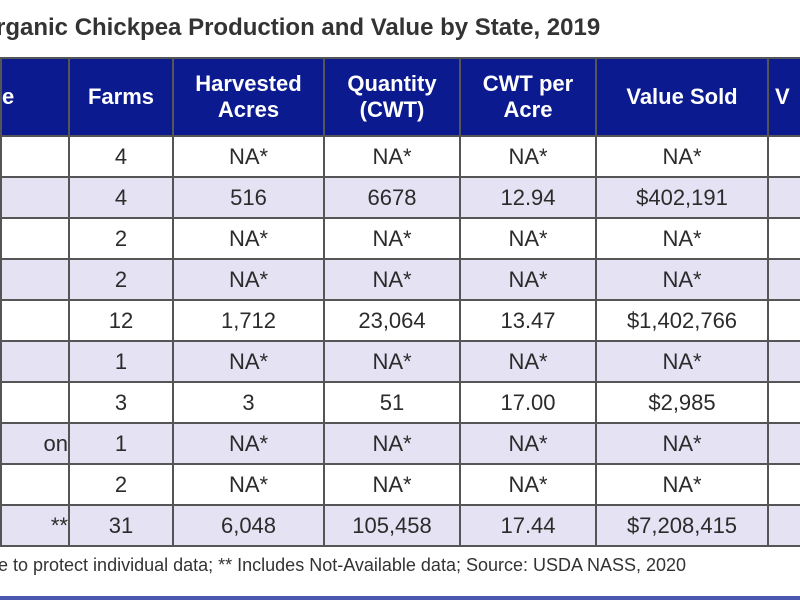 This screenshot has width=800, height=600. Describe the element at coordinates (392, 402) in the screenshot. I see `cell-quantity: 51` at that location.